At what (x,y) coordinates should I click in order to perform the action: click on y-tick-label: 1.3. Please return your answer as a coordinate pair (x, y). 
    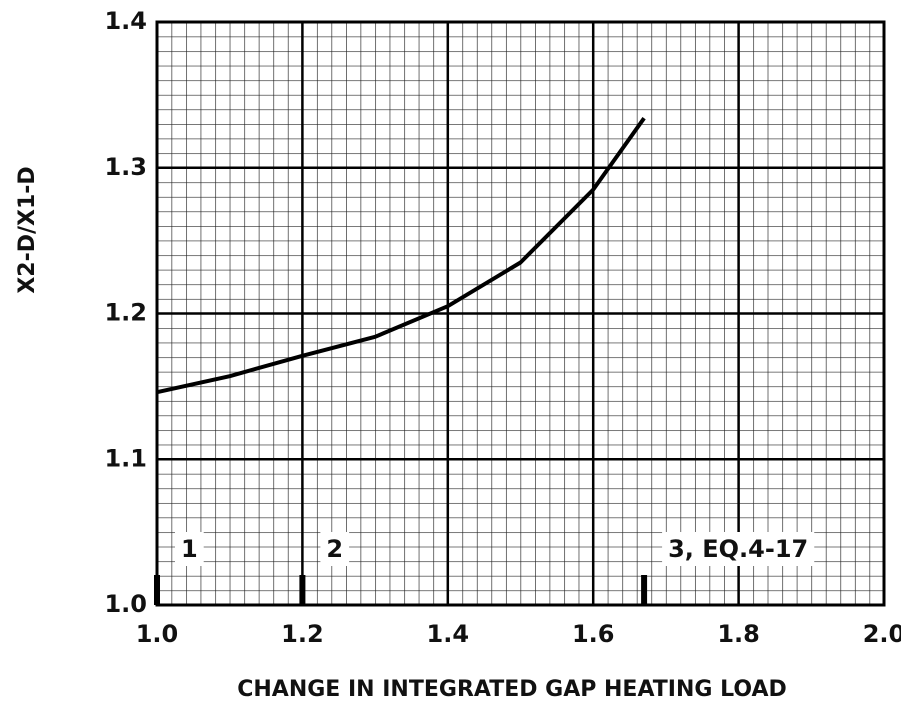
    Looking at the image, I should click on (125, 167).